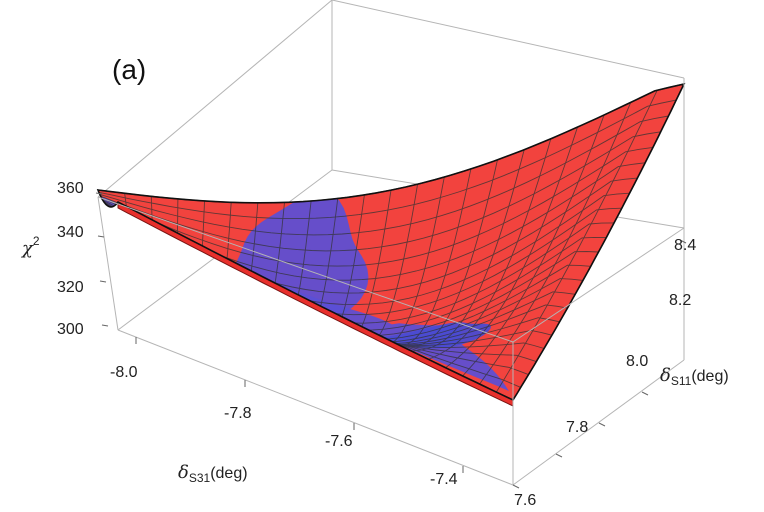 This screenshot has height=512, width=764. Describe the element at coordinates (36, 241) in the screenshot. I see `z-axis-superscript: 2` at that location.